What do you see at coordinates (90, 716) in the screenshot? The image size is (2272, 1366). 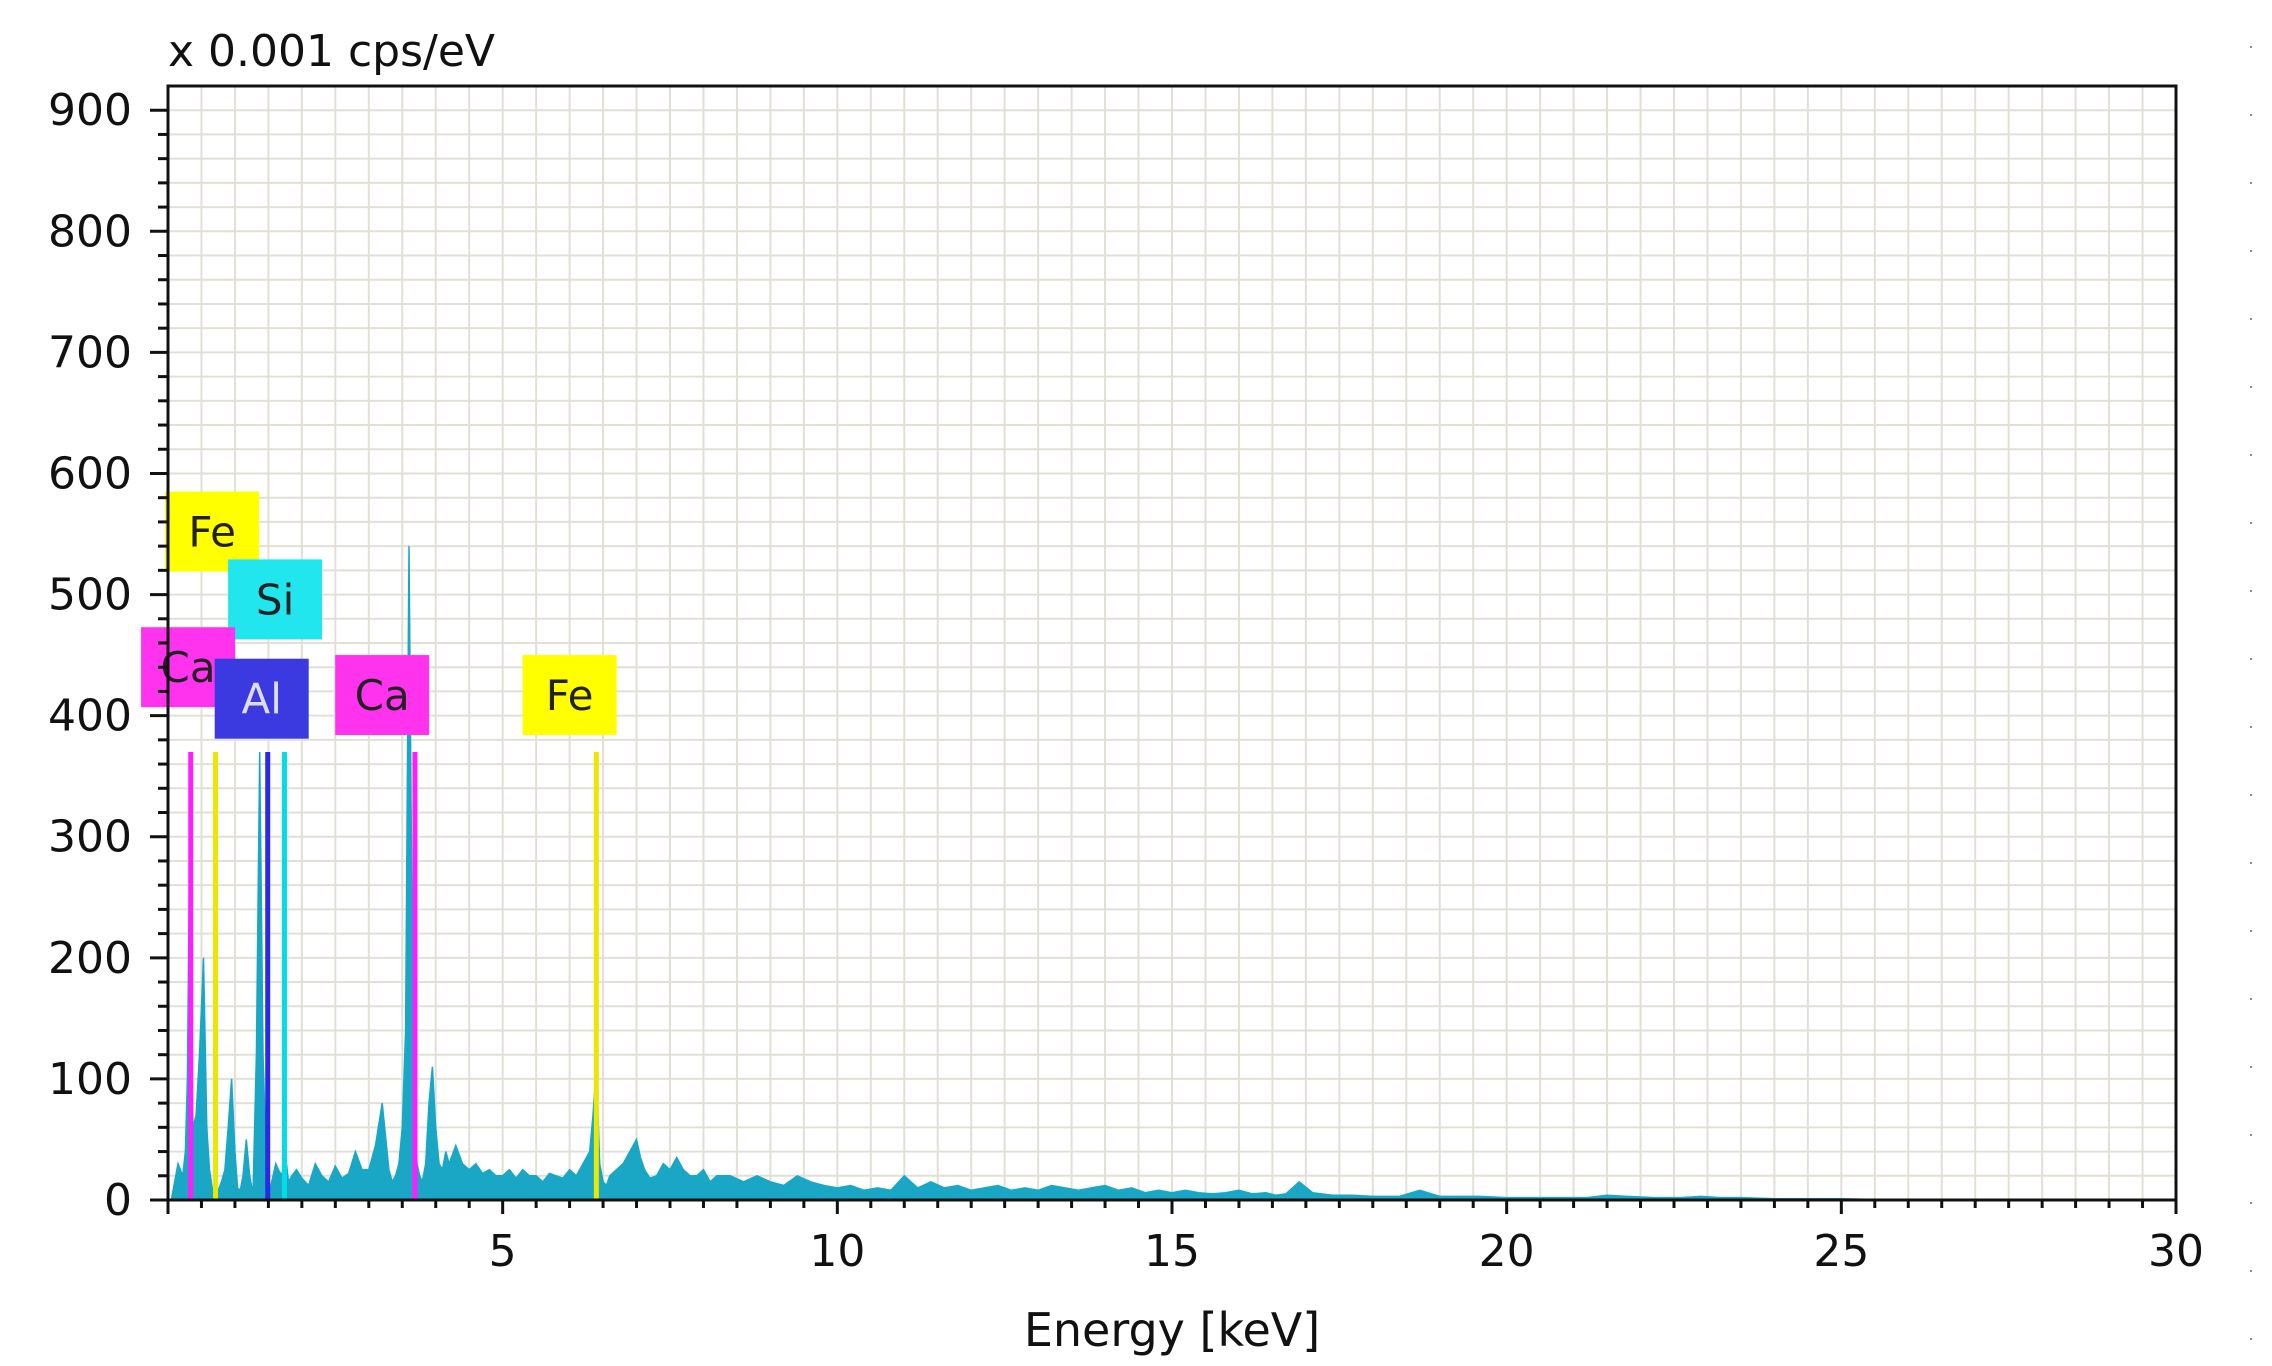 I see `y-tick-label: 400` at bounding box center [90, 716].